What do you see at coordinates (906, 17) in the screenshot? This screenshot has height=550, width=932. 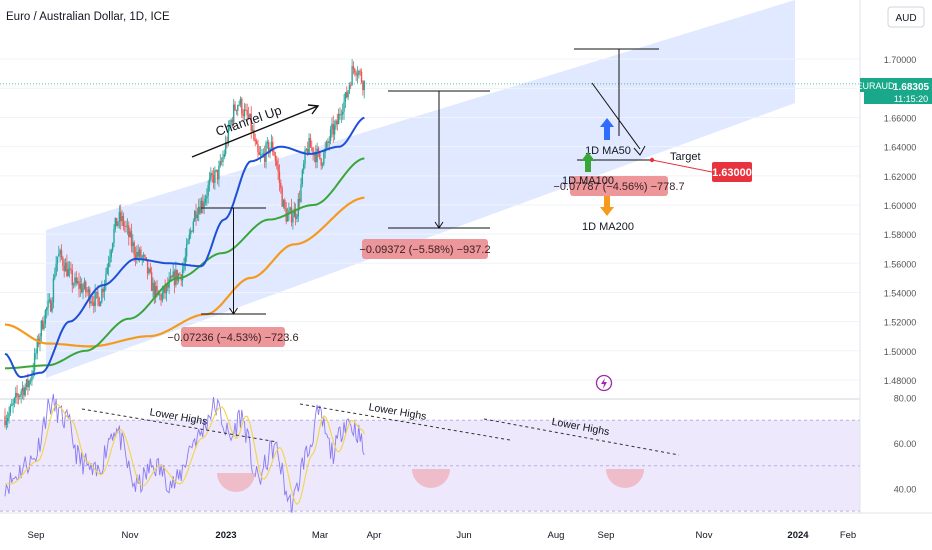 I see `currency-button` at bounding box center [906, 17].